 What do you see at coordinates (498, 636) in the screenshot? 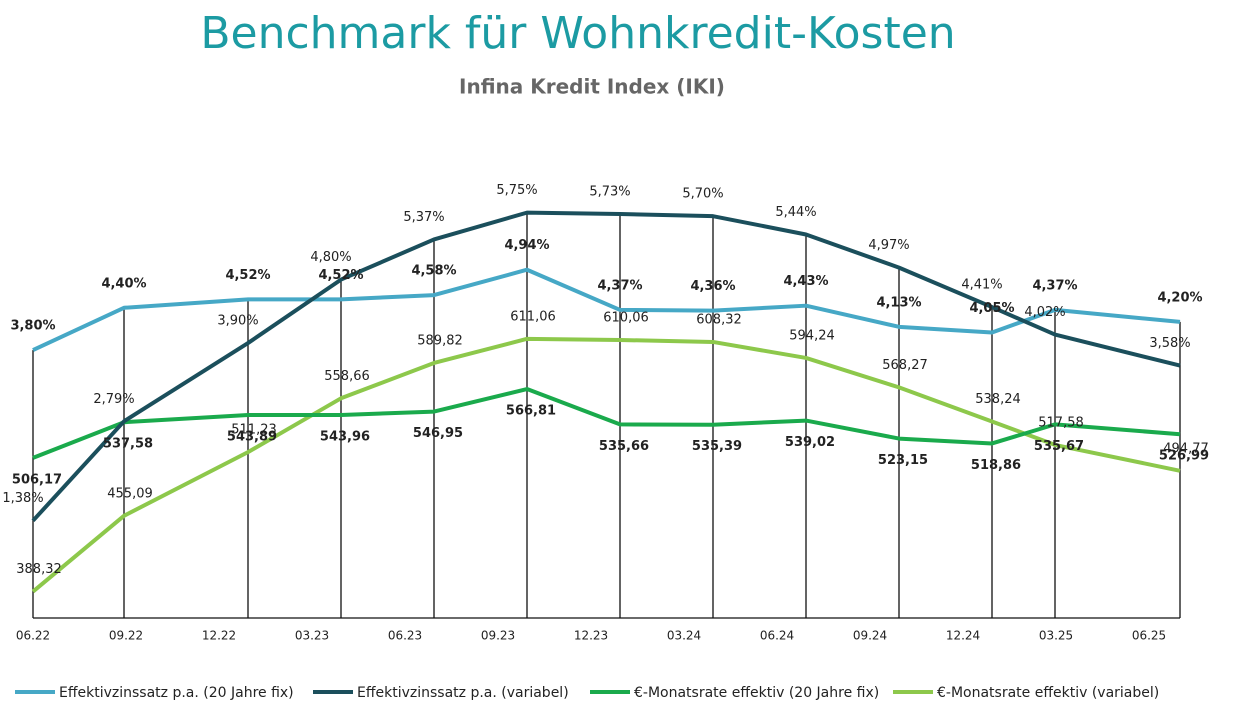
I see `x-tick-label: 09.23` at bounding box center [498, 636].